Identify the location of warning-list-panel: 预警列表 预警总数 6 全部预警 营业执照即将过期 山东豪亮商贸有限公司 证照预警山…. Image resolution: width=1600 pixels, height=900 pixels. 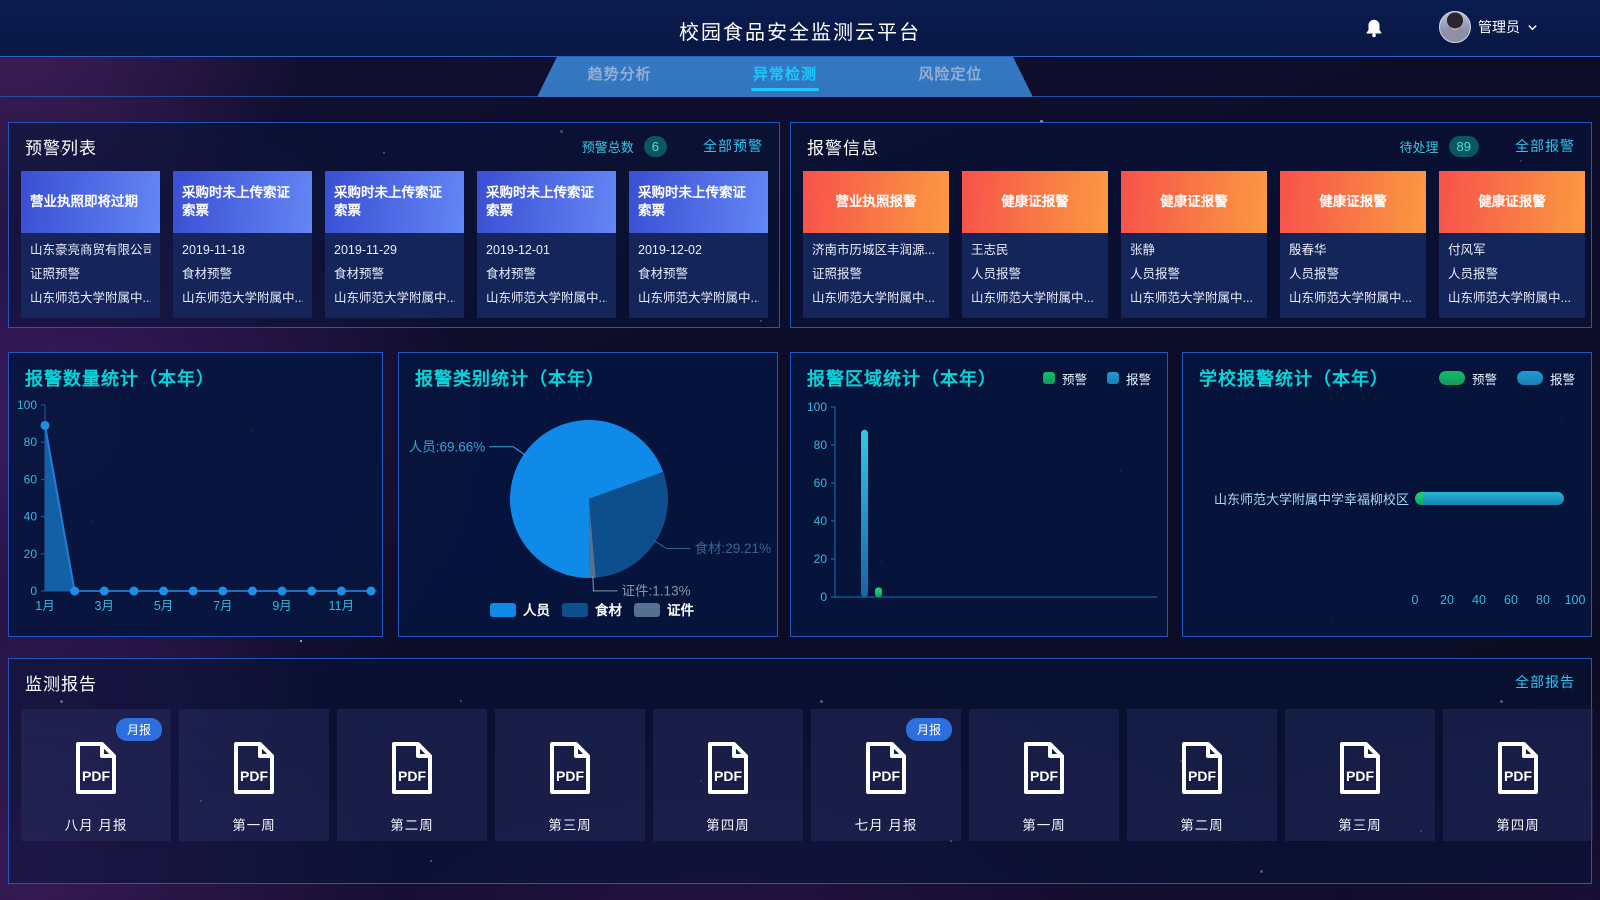
(394, 225).